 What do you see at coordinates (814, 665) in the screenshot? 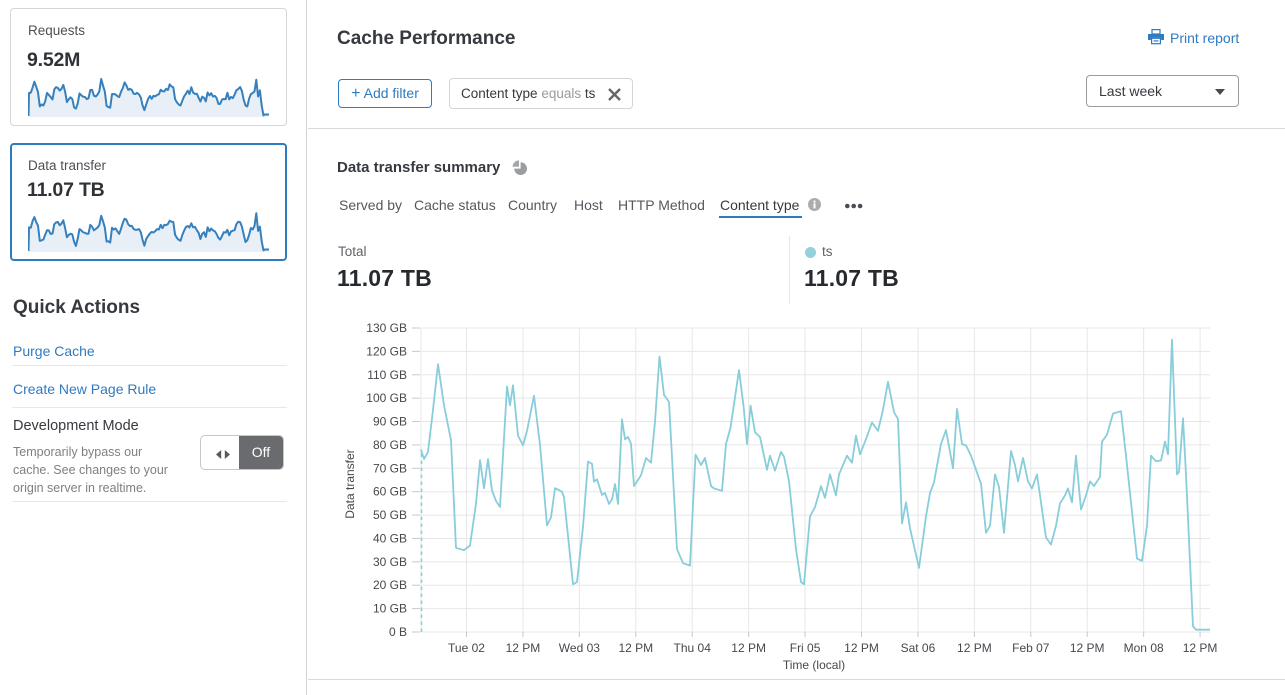
I see `svg-text: Time (local)` at bounding box center [814, 665].